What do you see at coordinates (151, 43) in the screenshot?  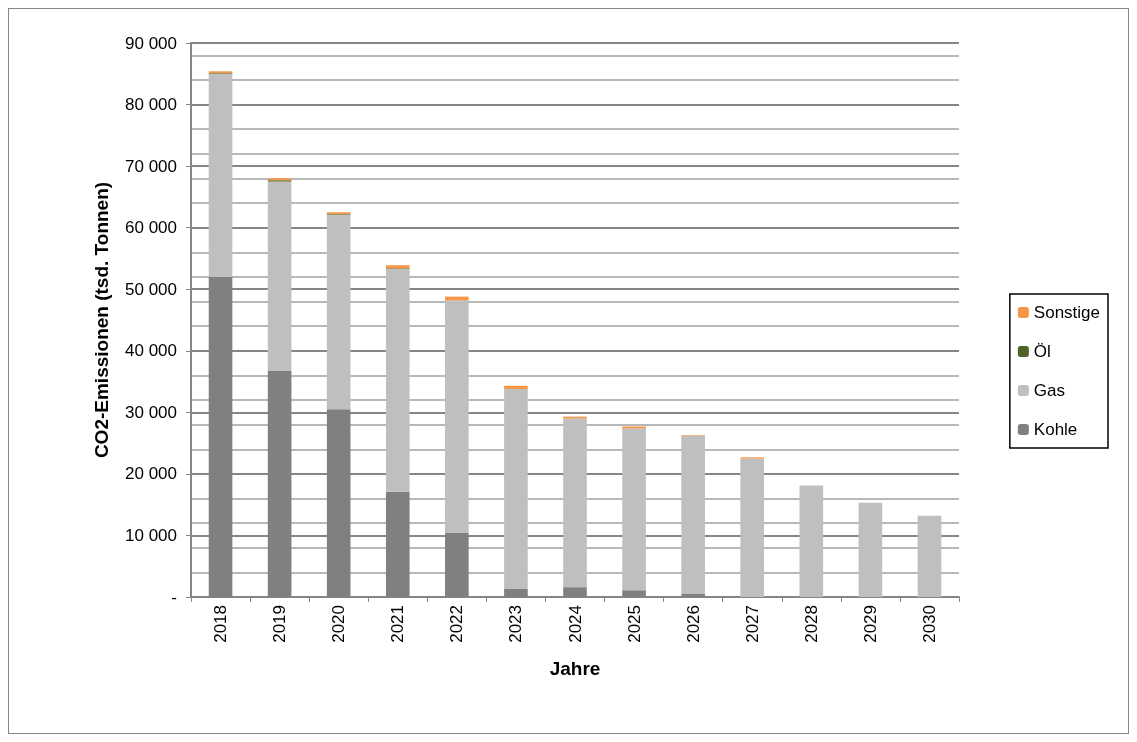 I see `y-tick-label: 90 000` at bounding box center [151, 43].